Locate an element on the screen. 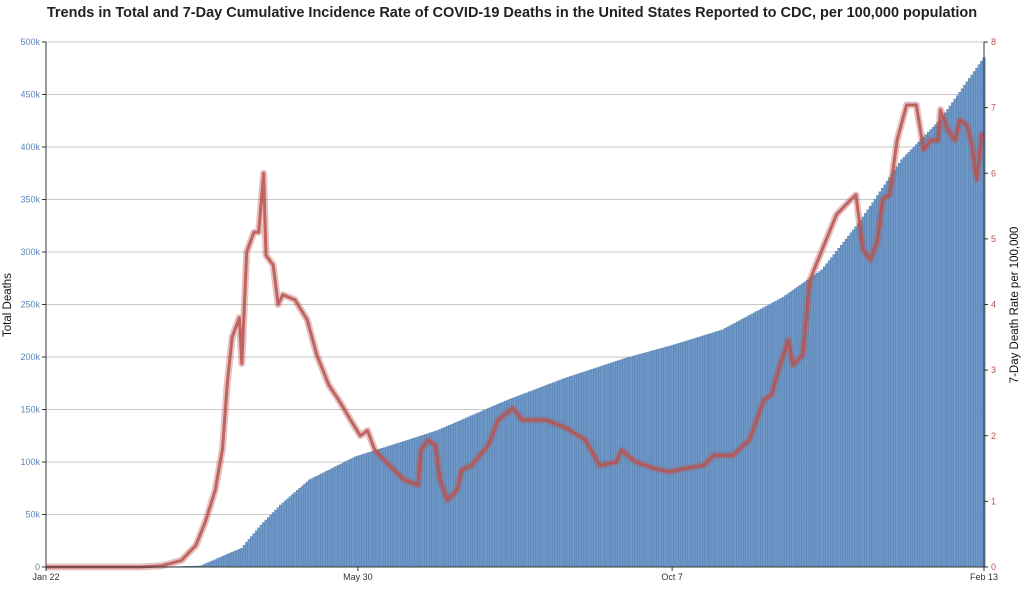 This screenshot has width=1024, height=598. tick-label-left: 250k is located at coordinates (30, 305).